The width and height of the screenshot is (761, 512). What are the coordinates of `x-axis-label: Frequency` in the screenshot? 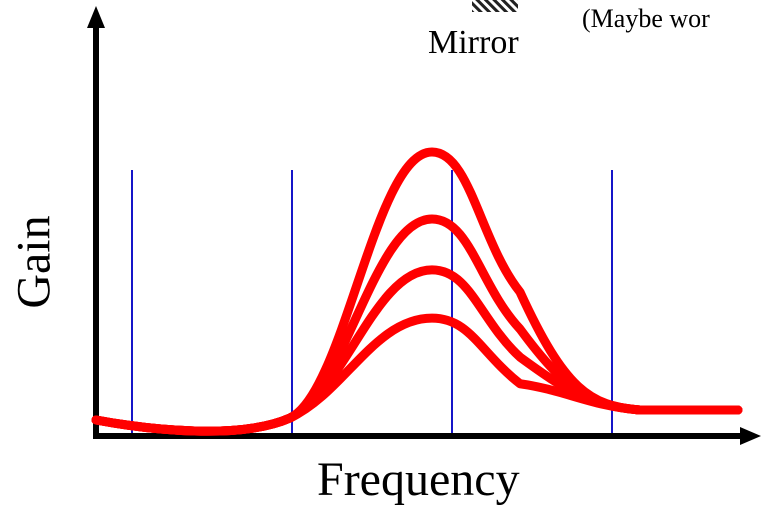 It's located at (418, 479).